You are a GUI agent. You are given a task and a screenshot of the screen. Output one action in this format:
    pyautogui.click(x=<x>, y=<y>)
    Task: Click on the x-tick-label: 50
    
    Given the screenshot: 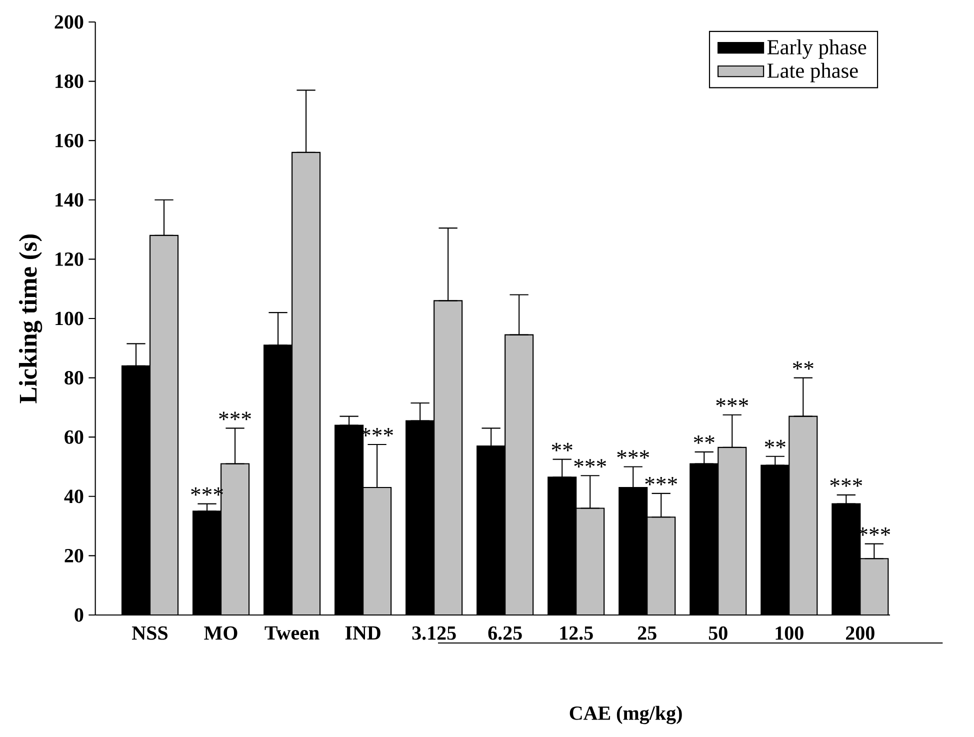 What is the action you would take?
    pyautogui.click(x=718, y=633)
    